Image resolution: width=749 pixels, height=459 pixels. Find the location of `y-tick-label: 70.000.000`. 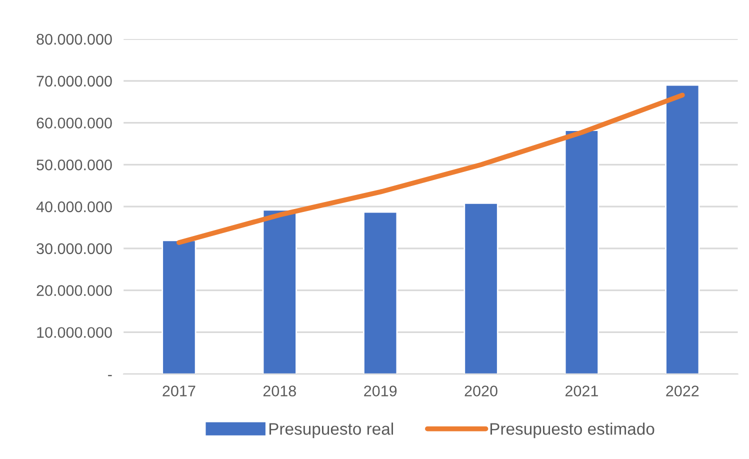

y-tick-label: 70.000.000 is located at coordinates (74, 81).